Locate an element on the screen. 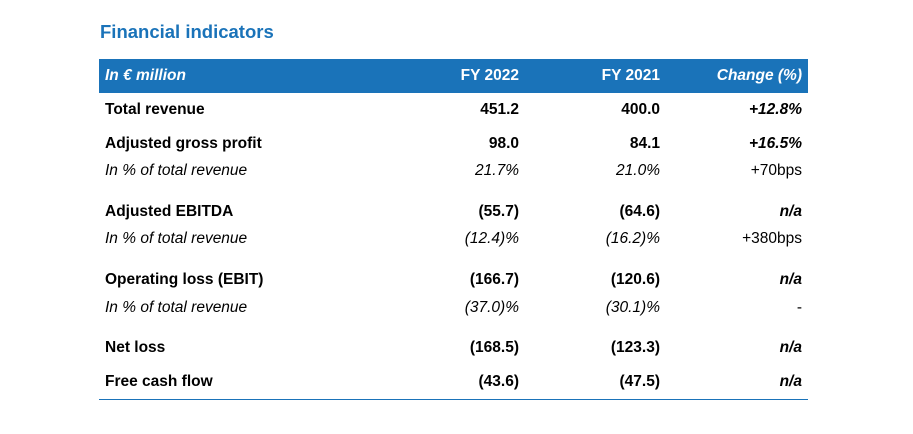  fy2021-value: (64.6) is located at coordinates (640, 211).